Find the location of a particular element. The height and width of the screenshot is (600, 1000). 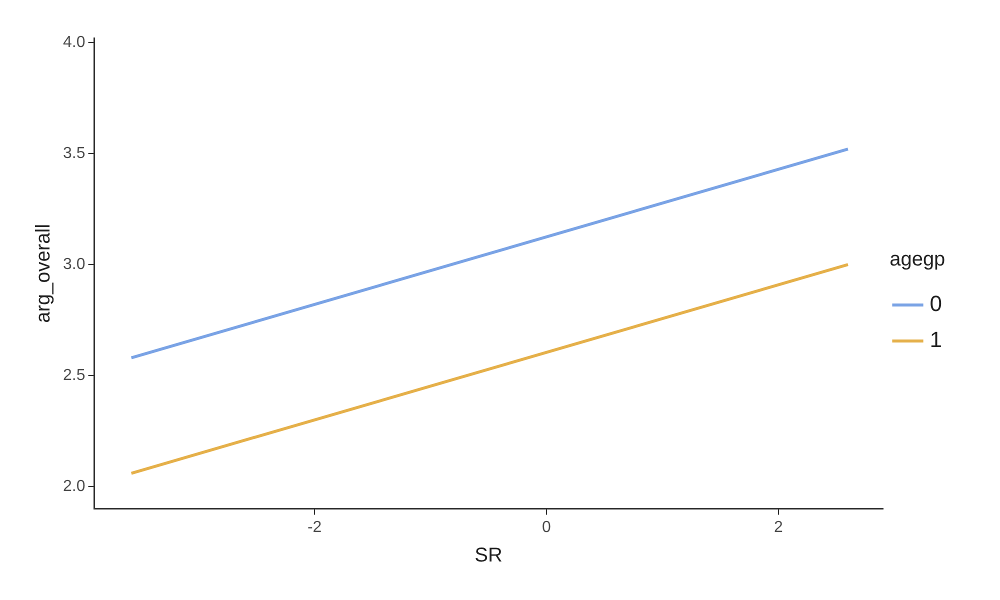

legend-label: 1 is located at coordinates (936, 339).